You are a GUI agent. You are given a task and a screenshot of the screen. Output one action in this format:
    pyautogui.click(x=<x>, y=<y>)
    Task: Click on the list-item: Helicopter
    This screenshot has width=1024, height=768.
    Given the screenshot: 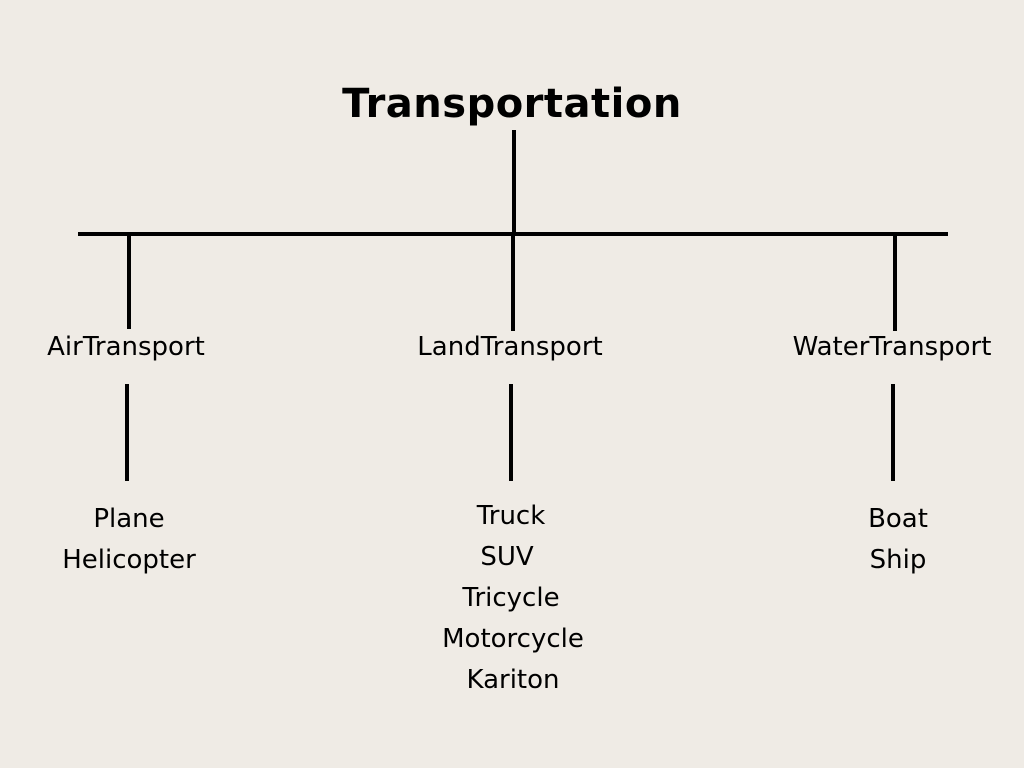 What is the action you would take?
    pyautogui.click(x=129, y=560)
    